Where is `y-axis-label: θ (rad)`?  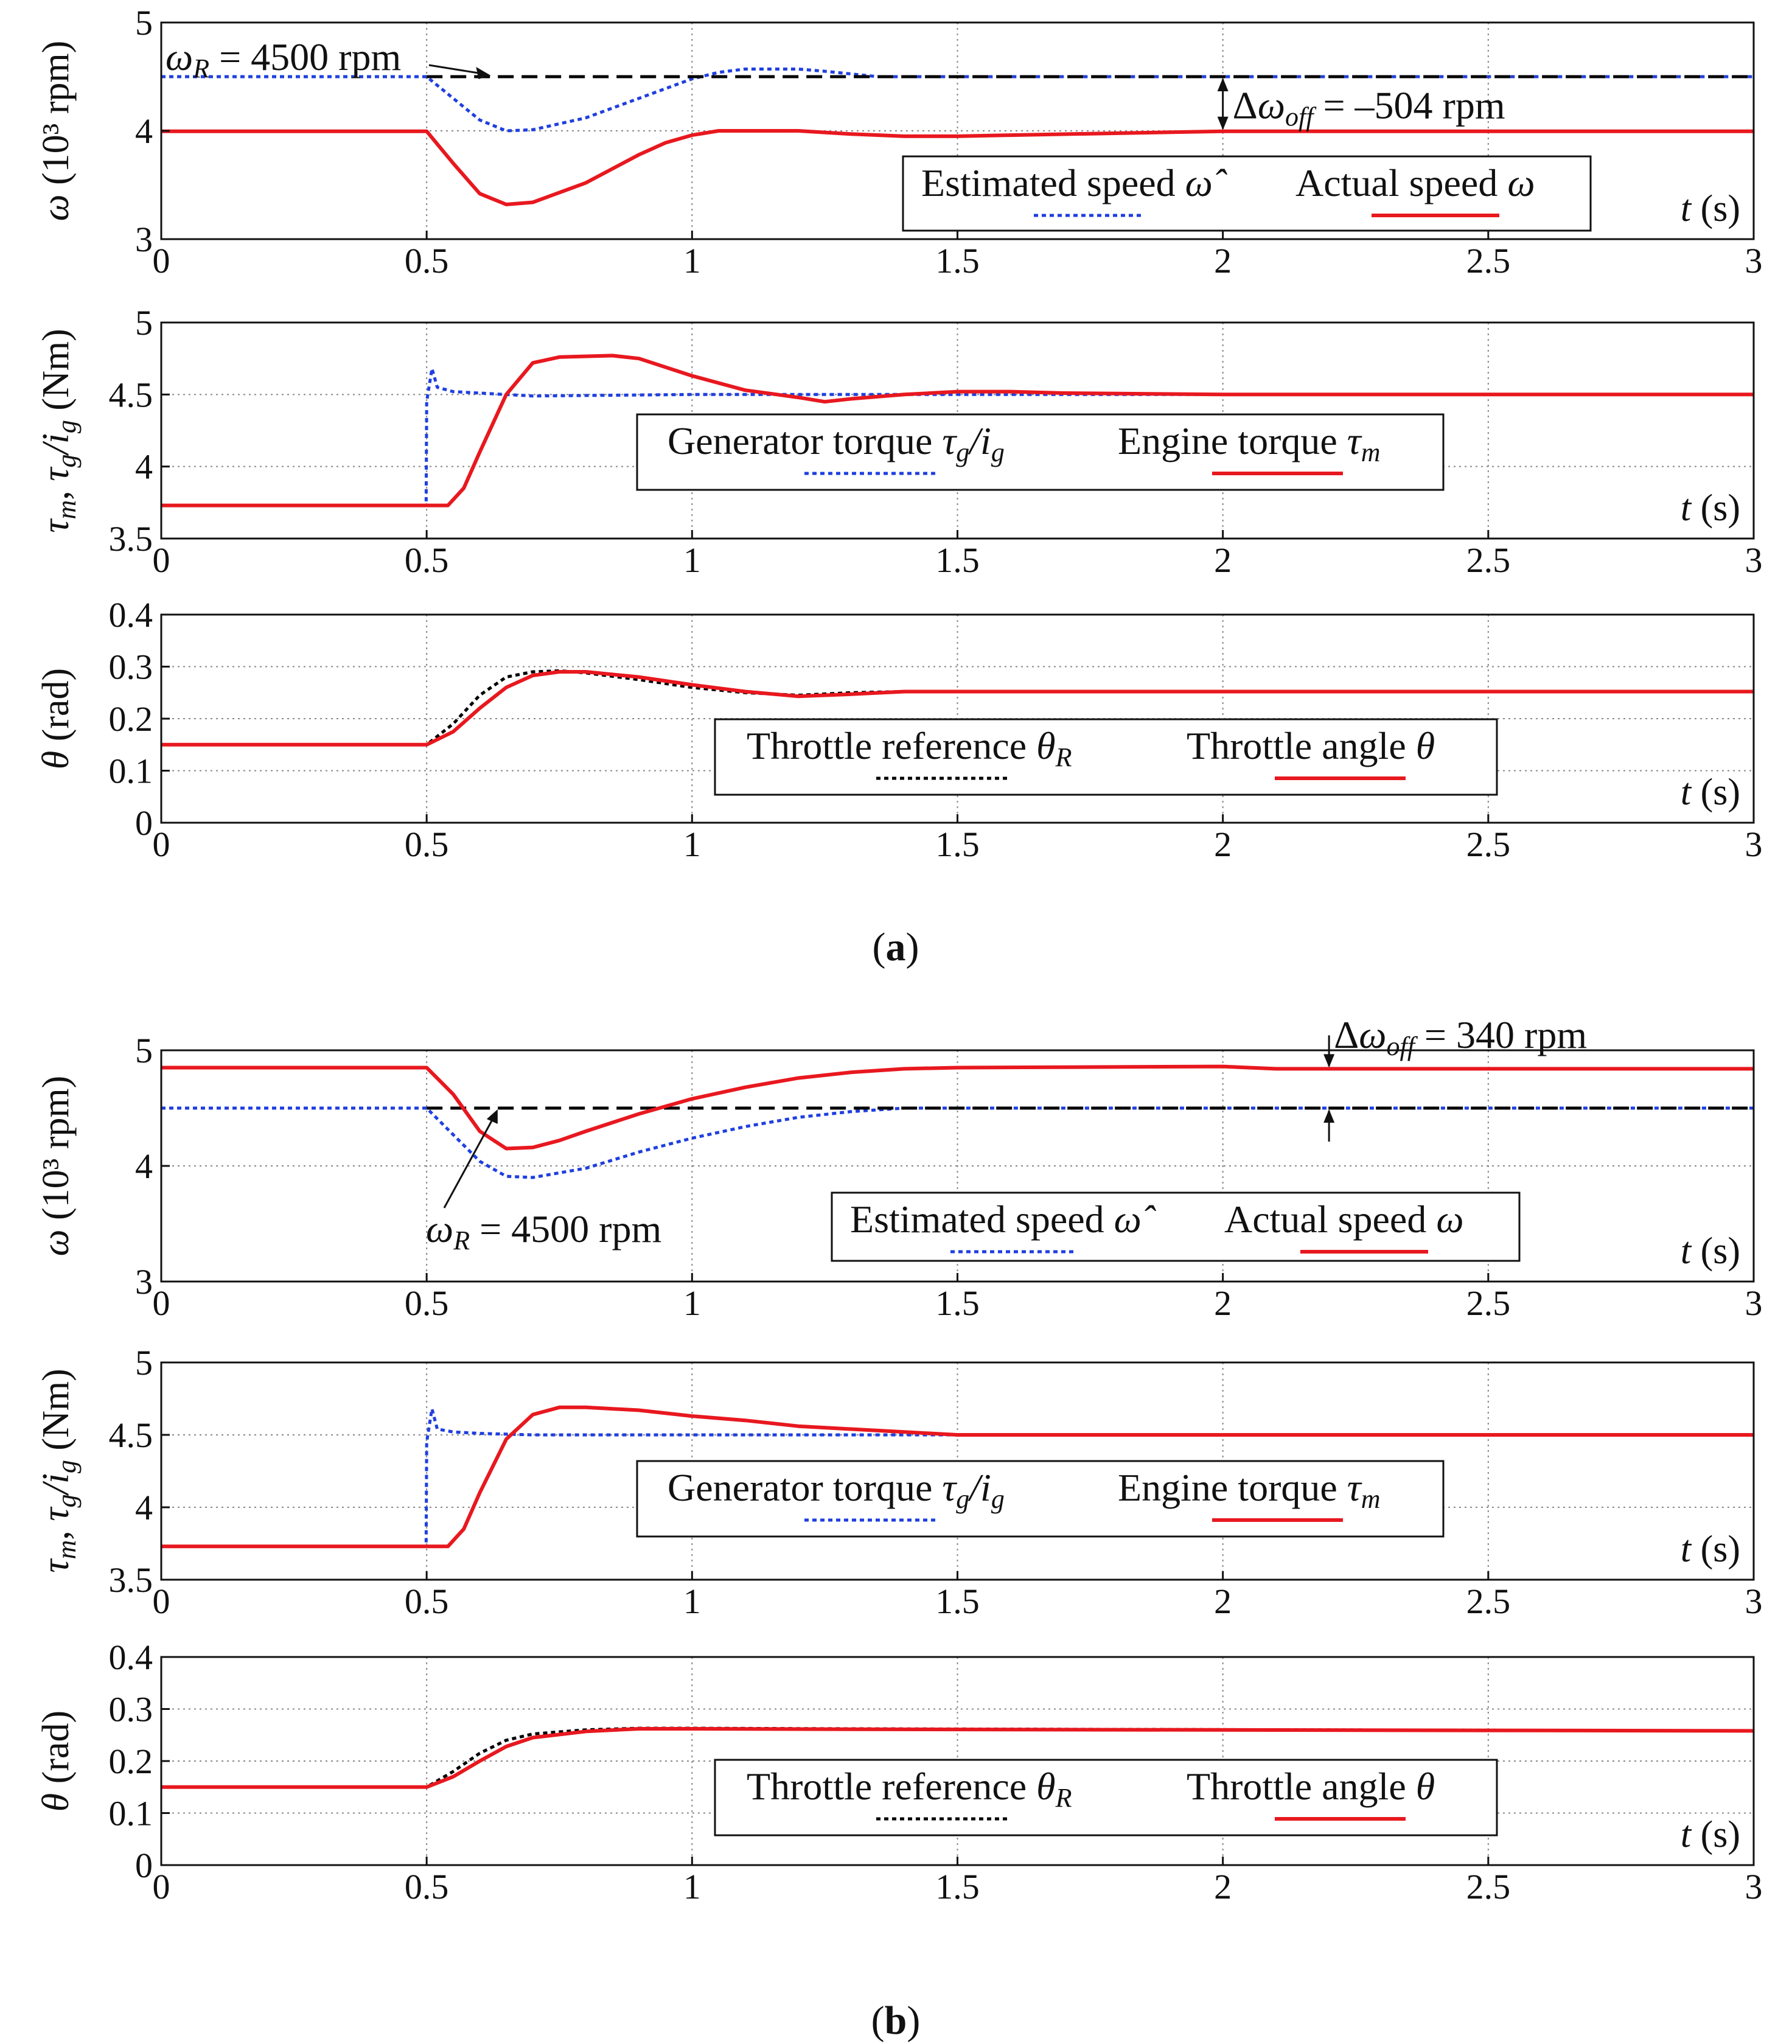
y-axis-label: θ (rad) is located at coordinates (56, 718).